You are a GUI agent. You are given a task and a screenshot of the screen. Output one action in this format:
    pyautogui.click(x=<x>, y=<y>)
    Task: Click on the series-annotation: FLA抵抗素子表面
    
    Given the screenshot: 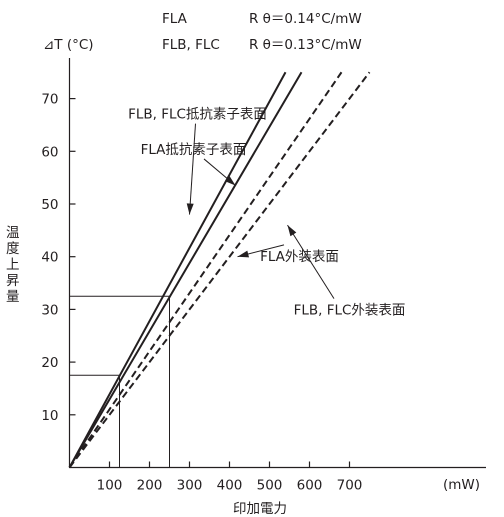 What is the action you would take?
    pyautogui.click(x=194, y=150)
    